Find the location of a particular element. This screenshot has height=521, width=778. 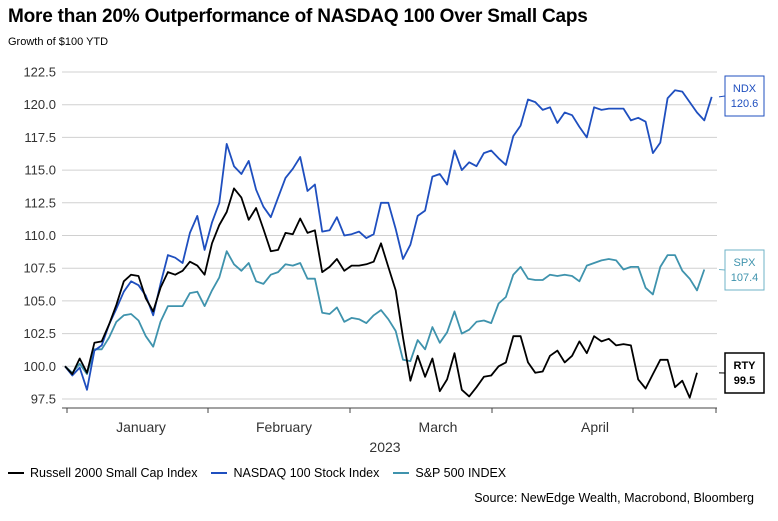

legend-swatch-spx is located at coordinates (401, 473).